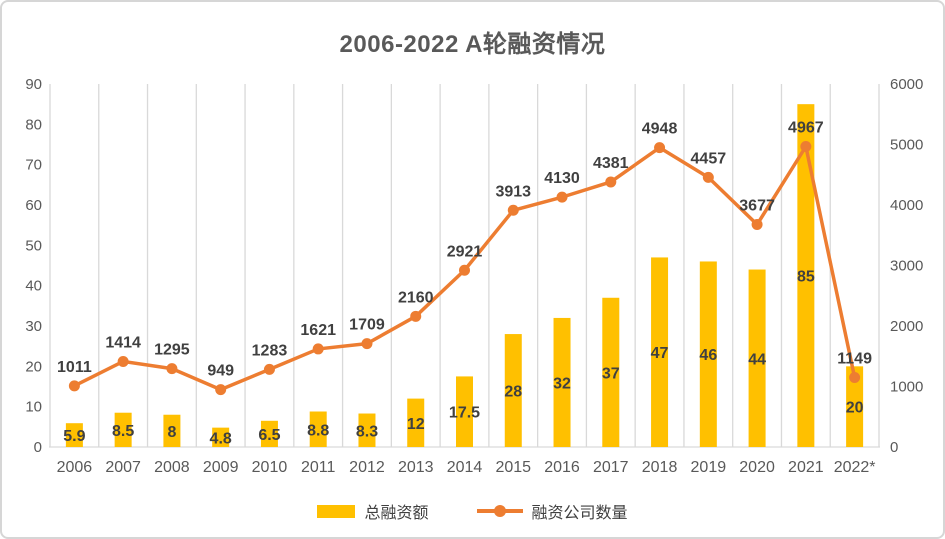 This screenshot has height=539, width=945. I want to click on line-label-2015: 3913, so click(513, 191).